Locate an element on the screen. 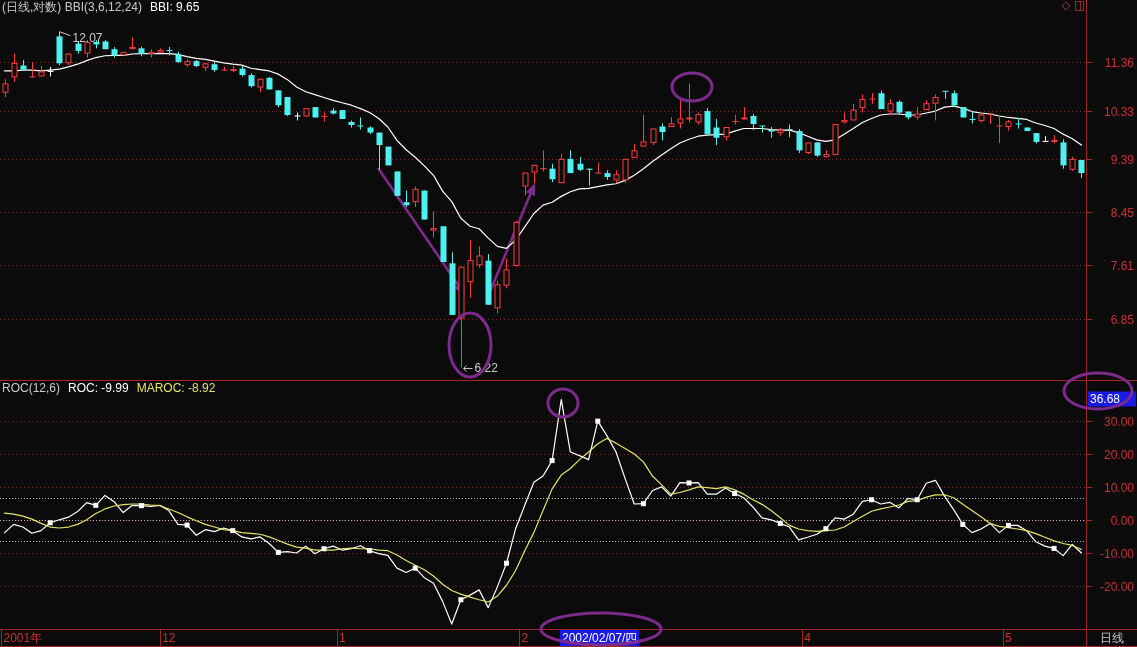  x-tick-label: 1 is located at coordinates (342, 638).